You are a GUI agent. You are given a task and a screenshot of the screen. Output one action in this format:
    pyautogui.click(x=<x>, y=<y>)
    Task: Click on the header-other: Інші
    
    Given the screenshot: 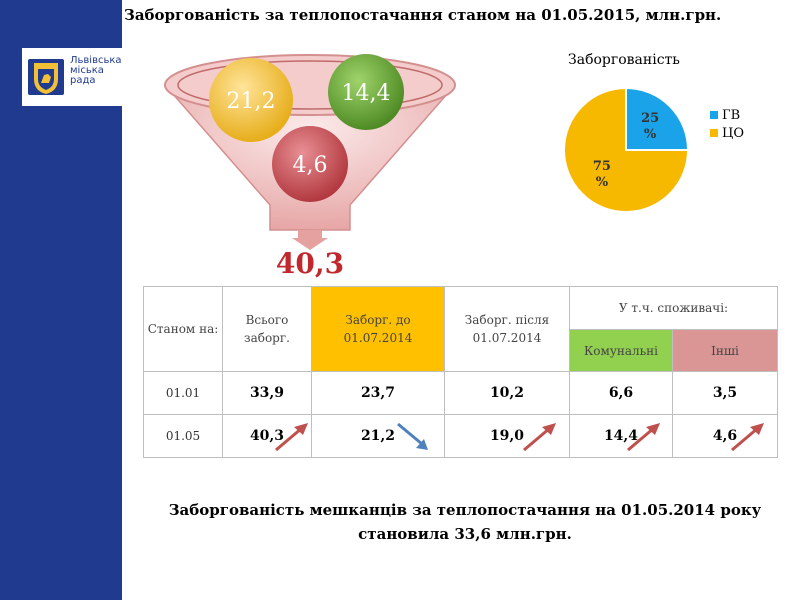 What is the action you would take?
    pyautogui.click(x=725, y=350)
    